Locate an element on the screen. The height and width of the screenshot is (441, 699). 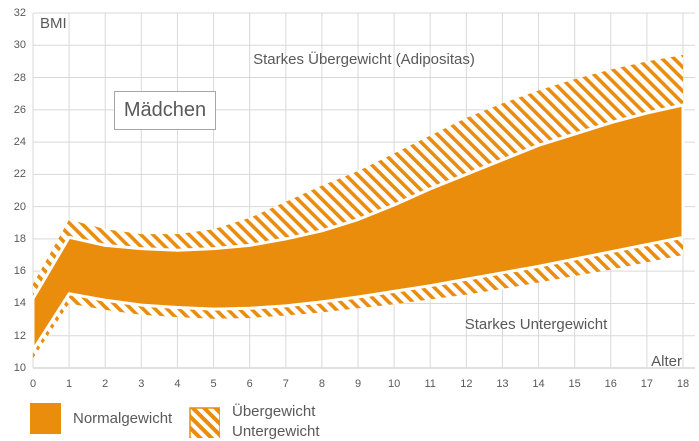
x-tick-label-16: 16 is located at coordinates (610, 384).